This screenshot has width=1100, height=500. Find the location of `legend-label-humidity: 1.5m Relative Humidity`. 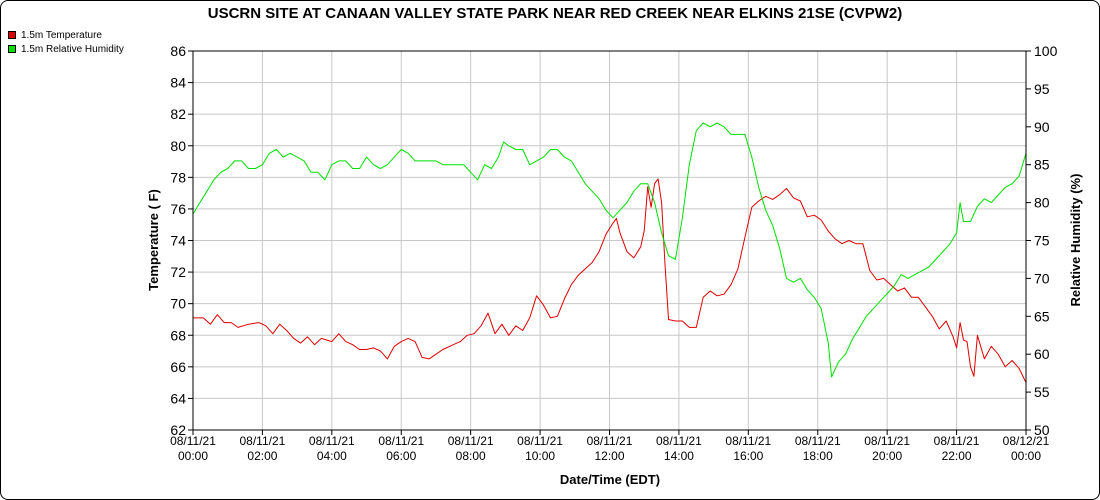

legend-label-humidity: 1.5m Relative Humidity is located at coordinates (72, 49).